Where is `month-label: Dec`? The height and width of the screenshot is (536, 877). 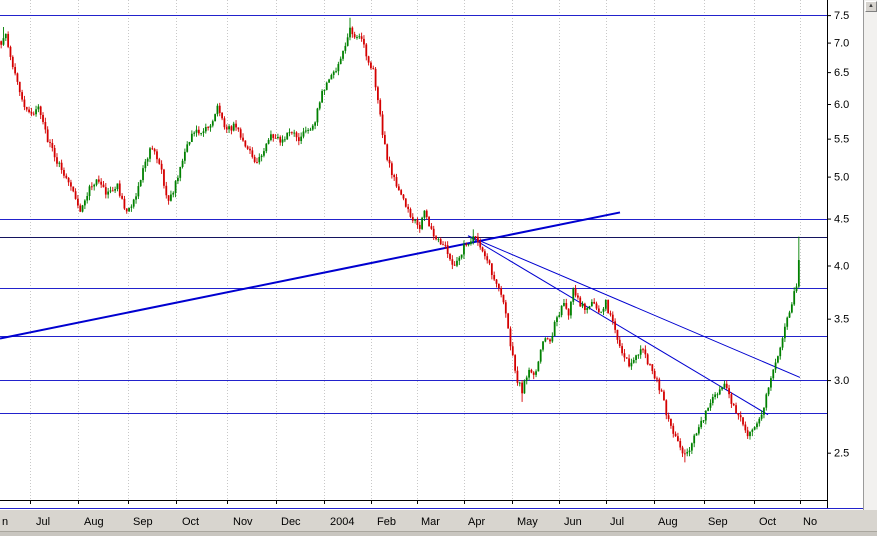 month-label: Dec is located at coordinates (291, 522).